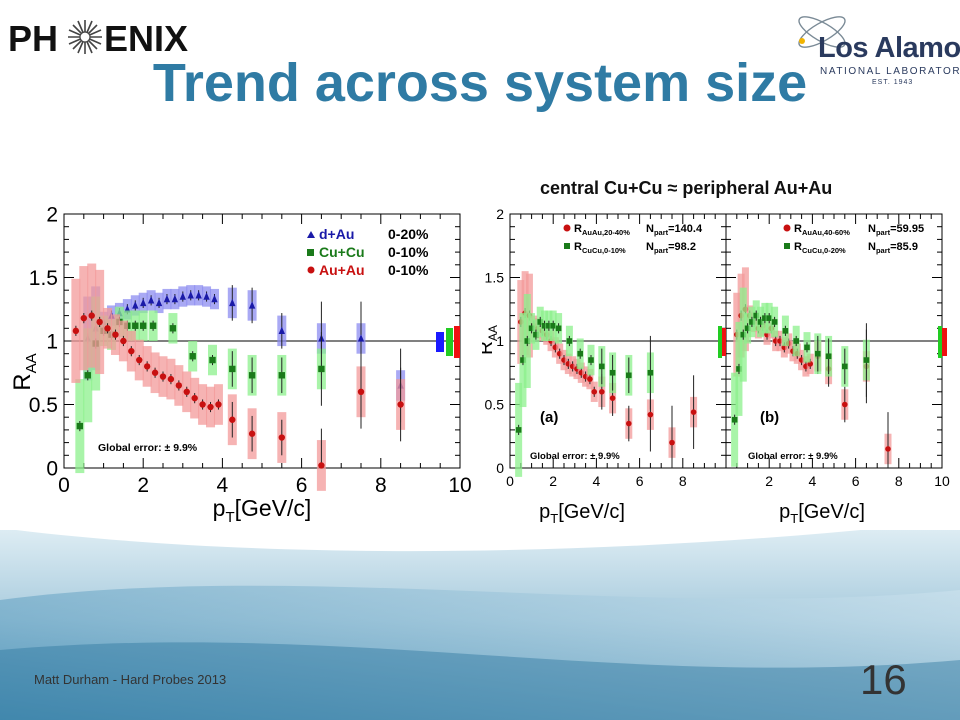  I want to click on legend-label-auau: Au+Au, so click(342, 270).